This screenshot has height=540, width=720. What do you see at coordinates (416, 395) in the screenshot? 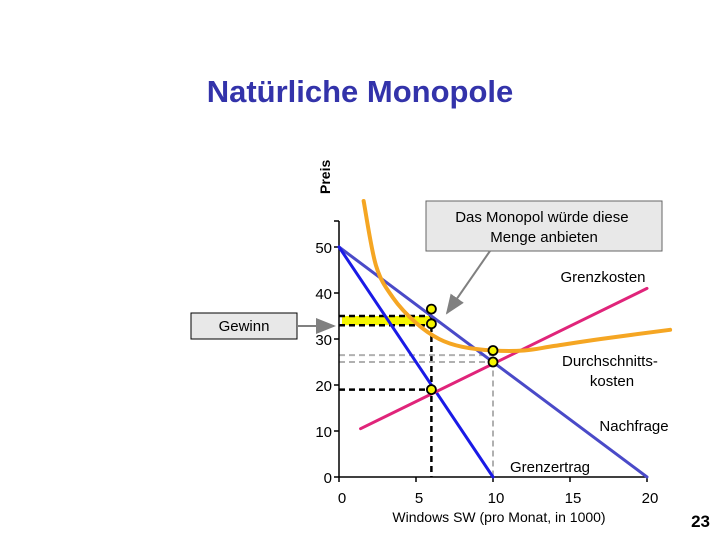
I see `dashed-guide-lines` at bounding box center [416, 395].